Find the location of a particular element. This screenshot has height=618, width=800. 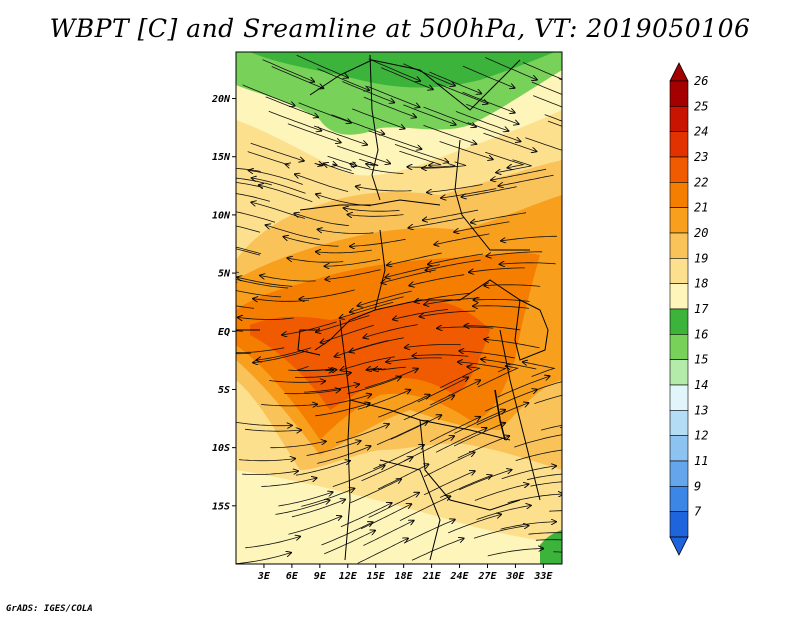

lat-tick-label: 10S is located at coordinates (221, 448).